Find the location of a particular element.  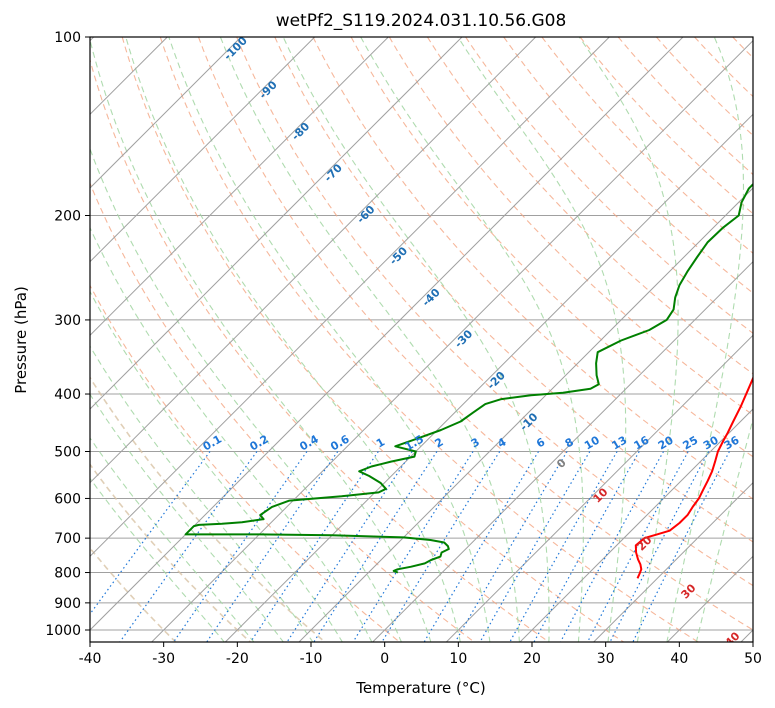

y-tick-label: 600 is located at coordinates (67, 499).